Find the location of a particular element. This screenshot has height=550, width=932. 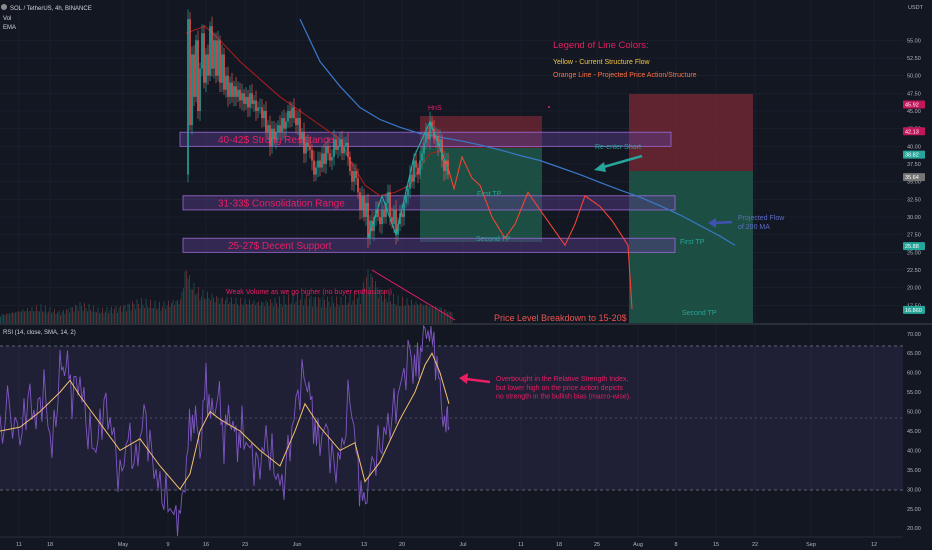

first-tp-label: First TP is located at coordinates (692, 242).